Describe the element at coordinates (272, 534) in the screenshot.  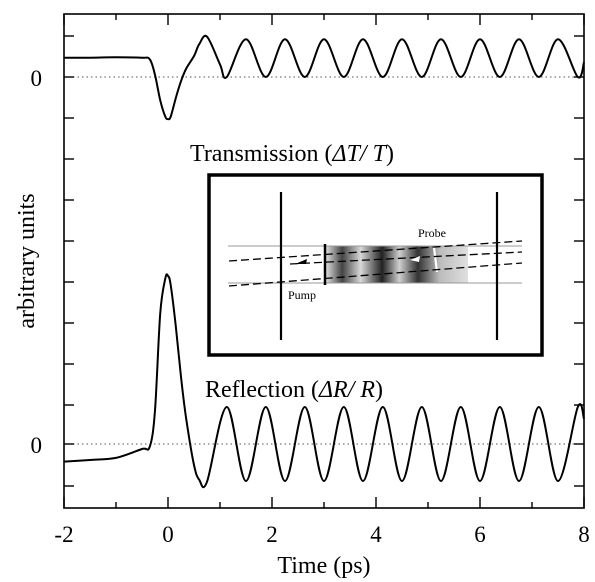
I see `x-tick-label: 2` at that location.